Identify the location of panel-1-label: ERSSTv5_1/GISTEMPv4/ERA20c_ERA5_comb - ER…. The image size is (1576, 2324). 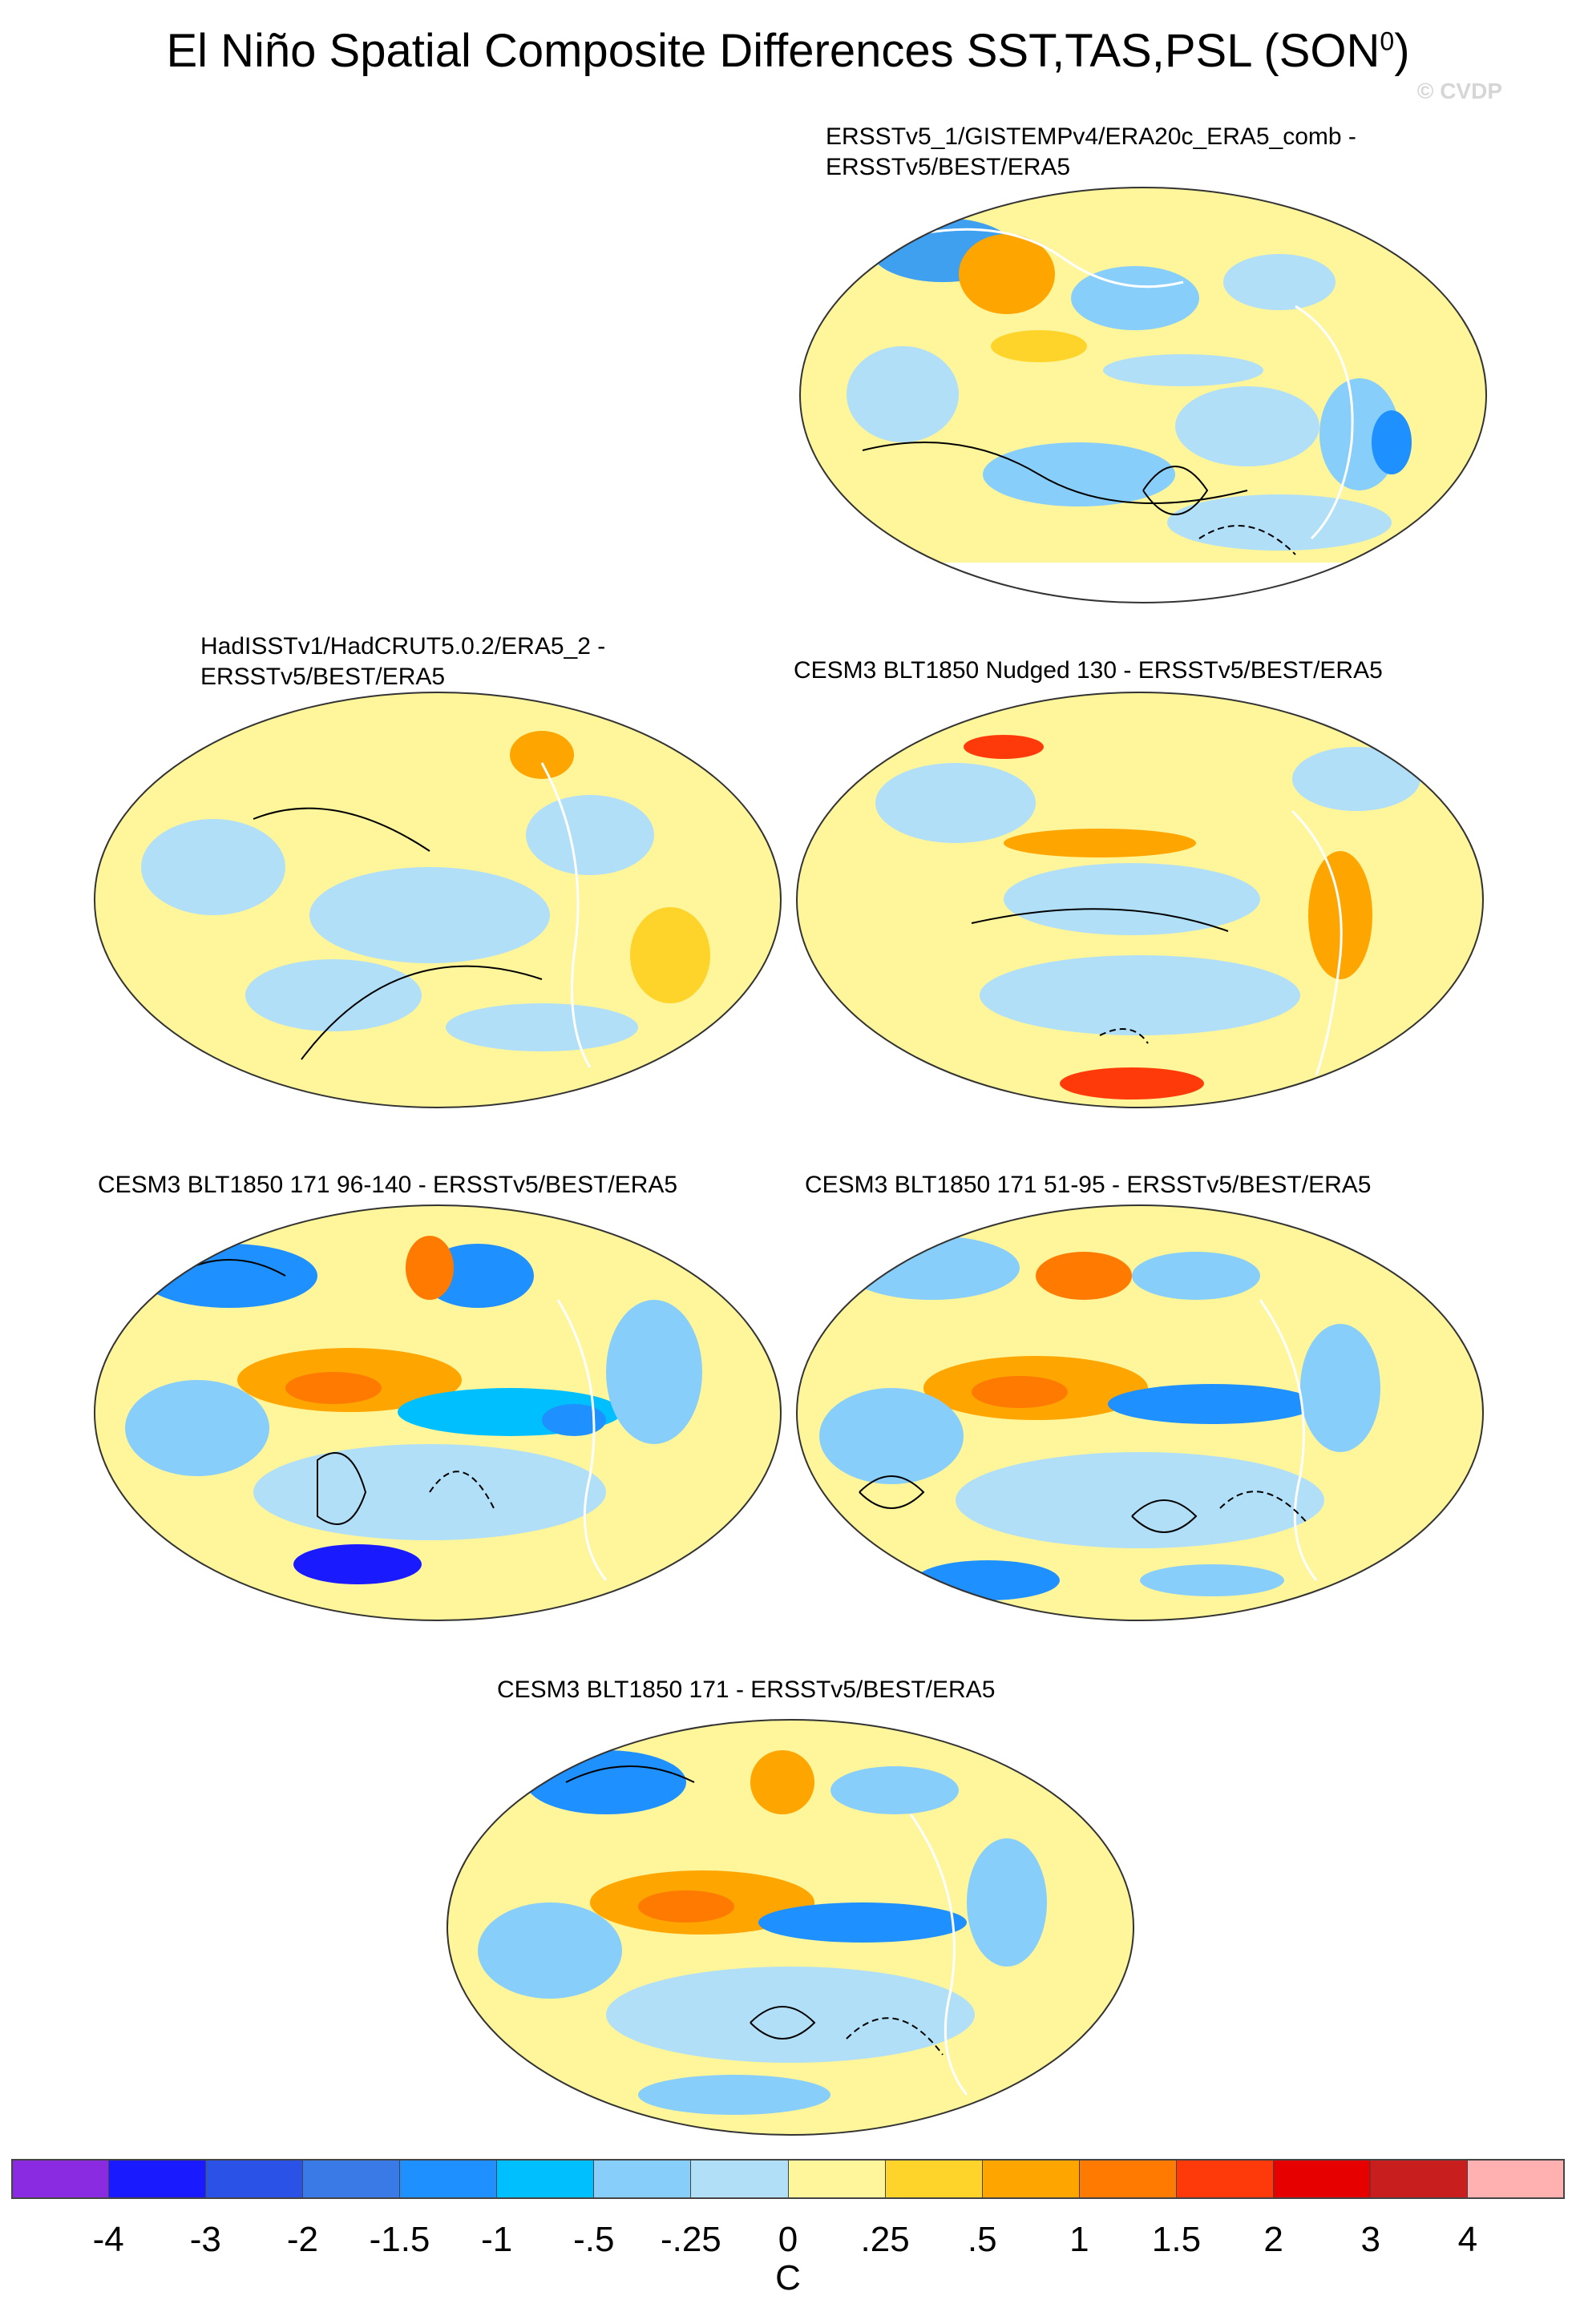
(1091, 151).